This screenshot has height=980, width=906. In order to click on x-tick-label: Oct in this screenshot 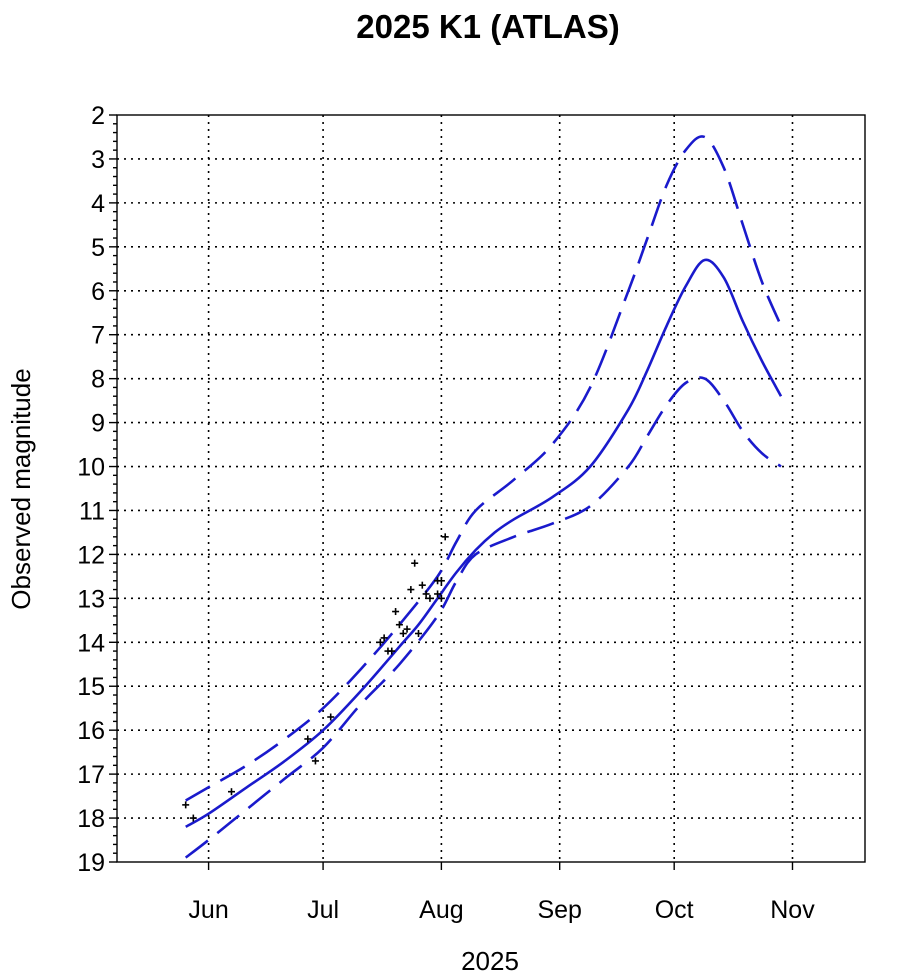, I will do `click(674, 910)`.